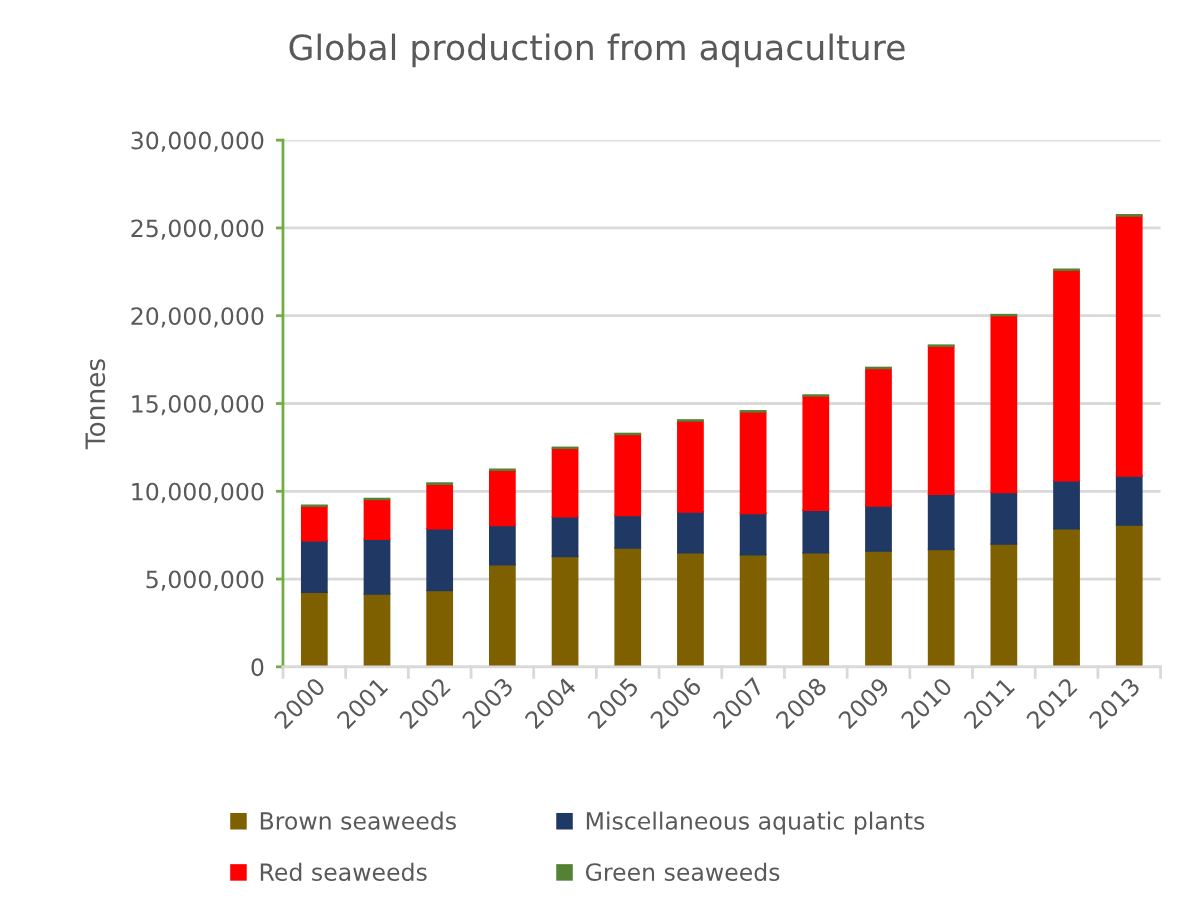 The width and height of the screenshot is (1194, 916). What do you see at coordinates (197, 141) in the screenshot?
I see `y-tick-label: 30,000,000` at bounding box center [197, 141].